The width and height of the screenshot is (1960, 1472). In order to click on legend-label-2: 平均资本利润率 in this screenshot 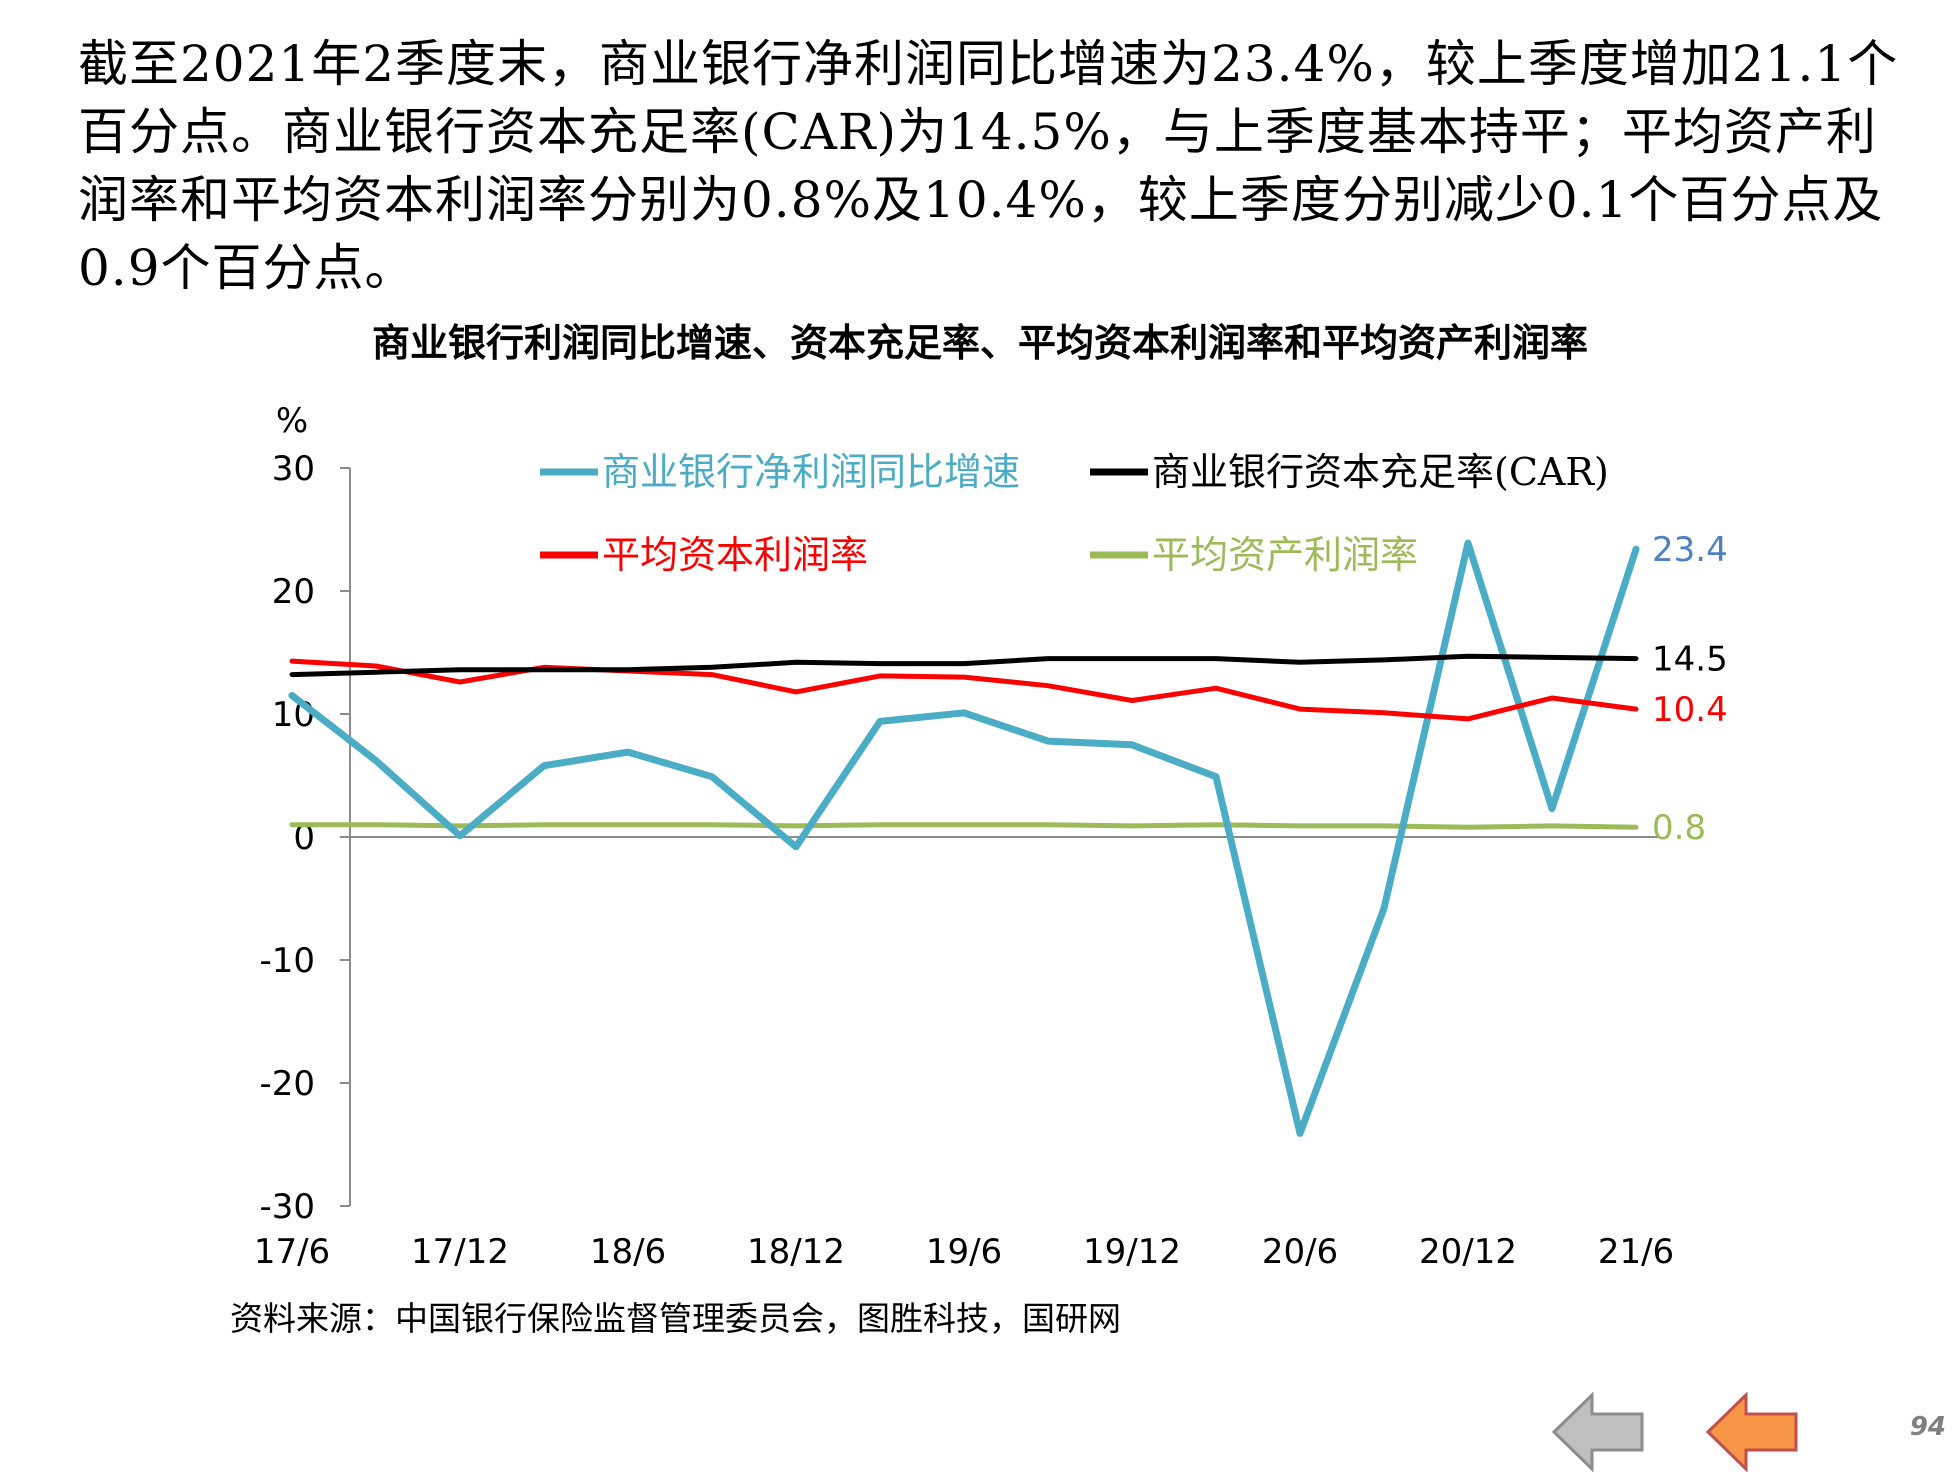, I will do `click(735, 555)`.